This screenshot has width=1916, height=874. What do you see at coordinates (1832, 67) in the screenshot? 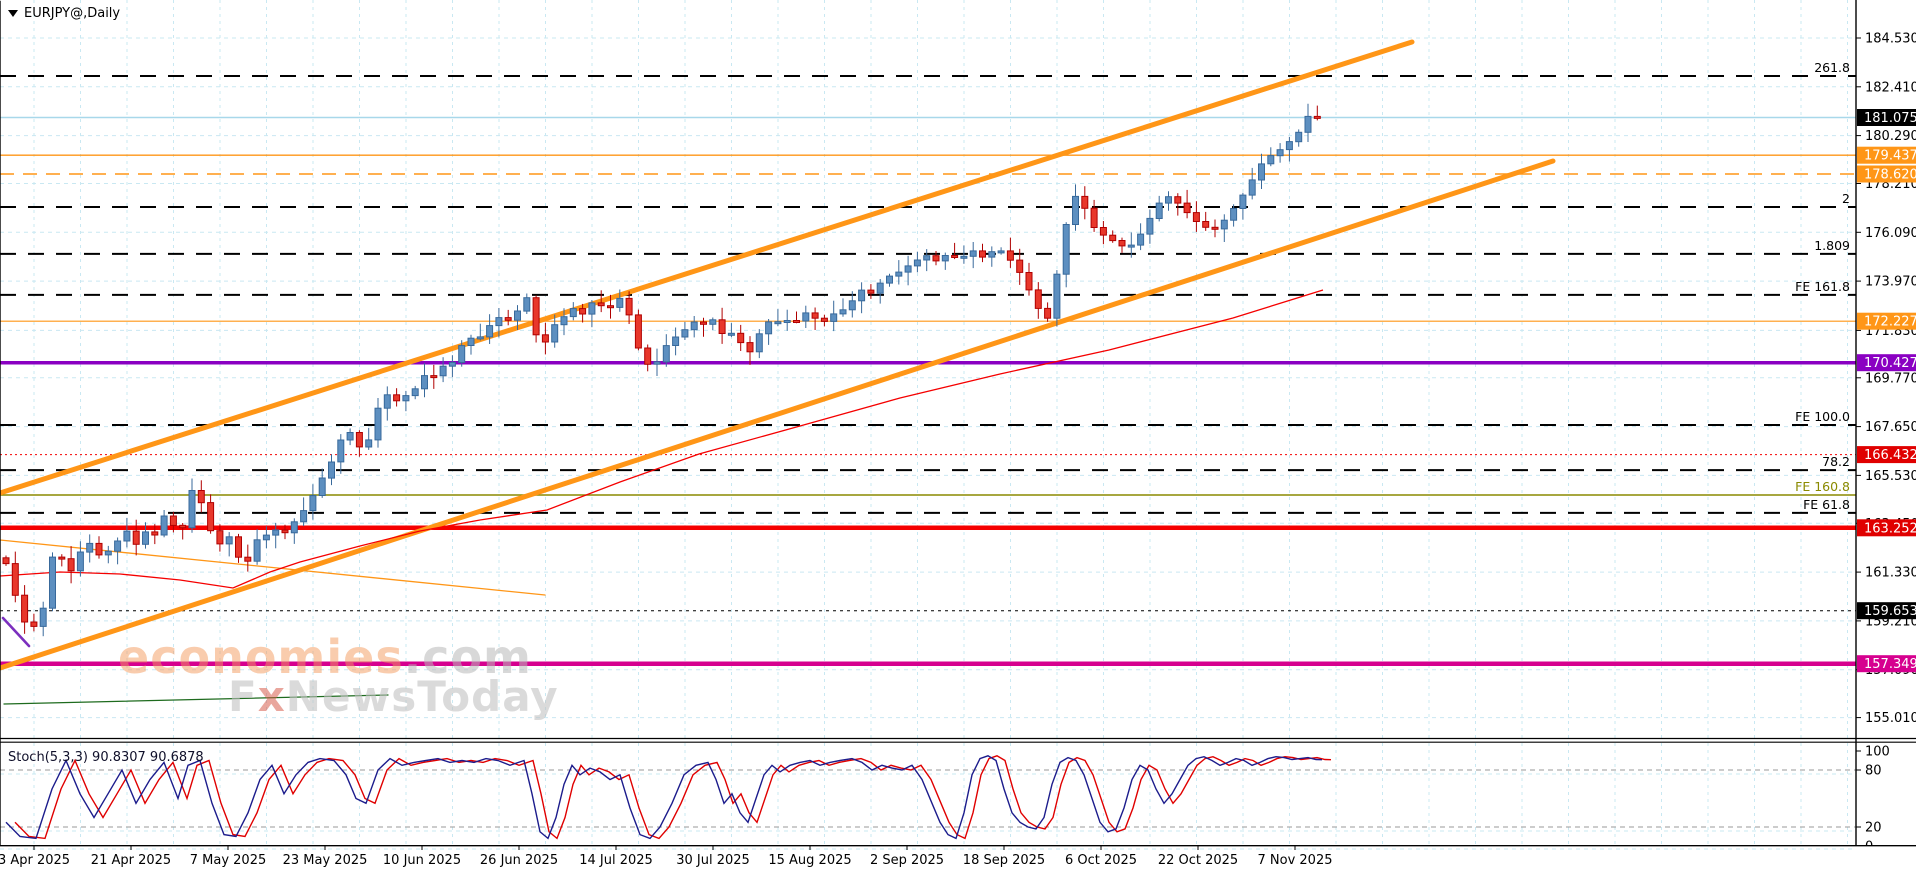
I see `fib-level-label: 261.8` at bounding box center [1832, 67].